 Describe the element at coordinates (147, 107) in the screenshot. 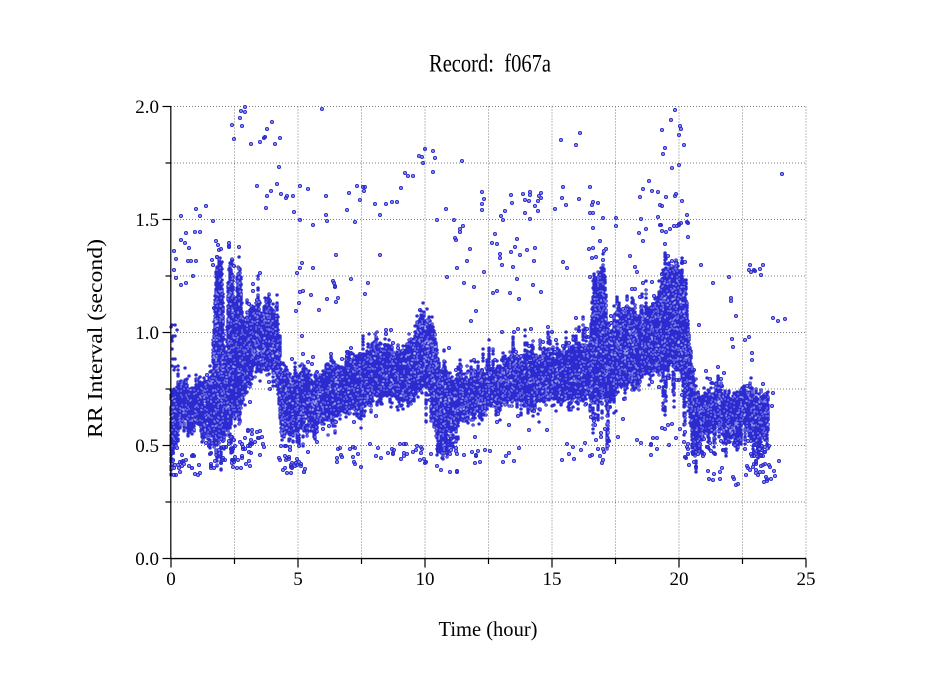

I see `svg-text: 2.0` at that location.